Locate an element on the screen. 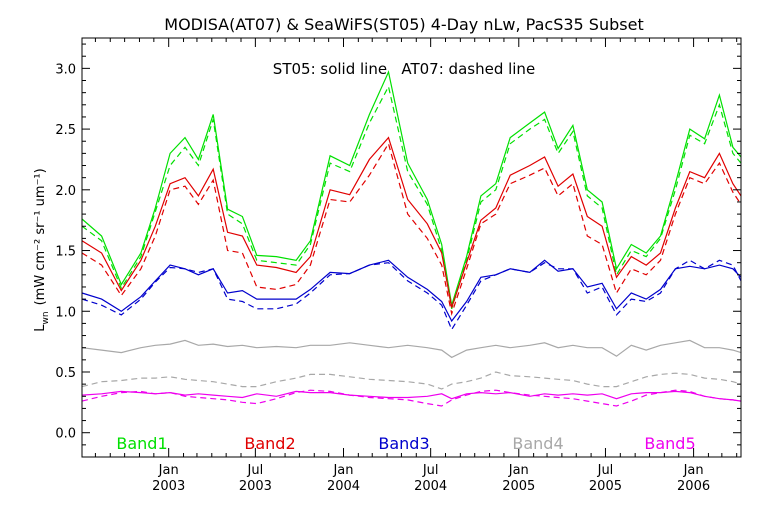 Image resolution: width=768 pixels, height=512 pixels. series-line-band3-solid is located at coordinates (411, 291).